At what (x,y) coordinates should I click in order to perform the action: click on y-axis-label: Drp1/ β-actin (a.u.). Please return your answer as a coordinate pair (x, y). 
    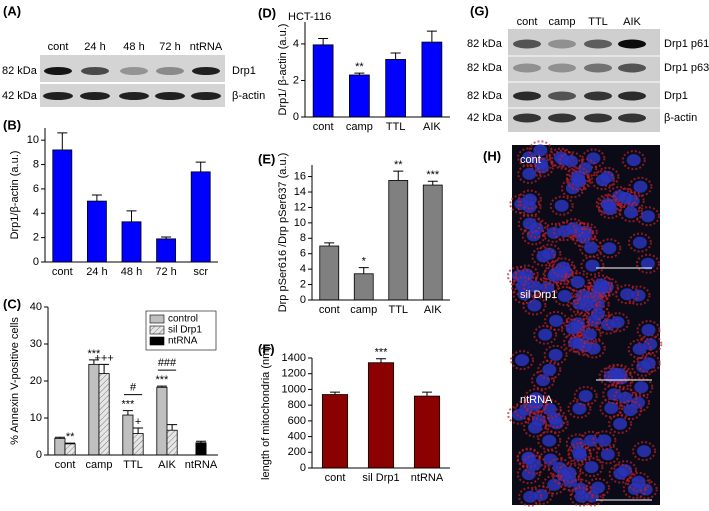
    Looking at the image, I should click on (283, 70).